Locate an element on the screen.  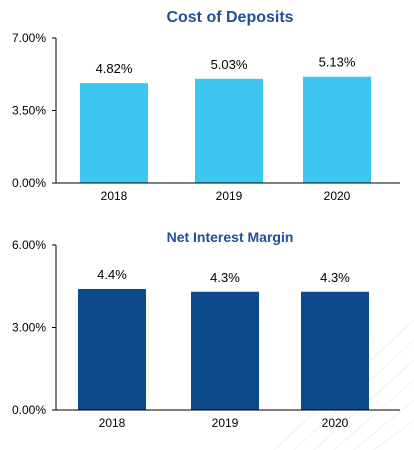
data-label: 5.03% is located at coordinates (229, 64).